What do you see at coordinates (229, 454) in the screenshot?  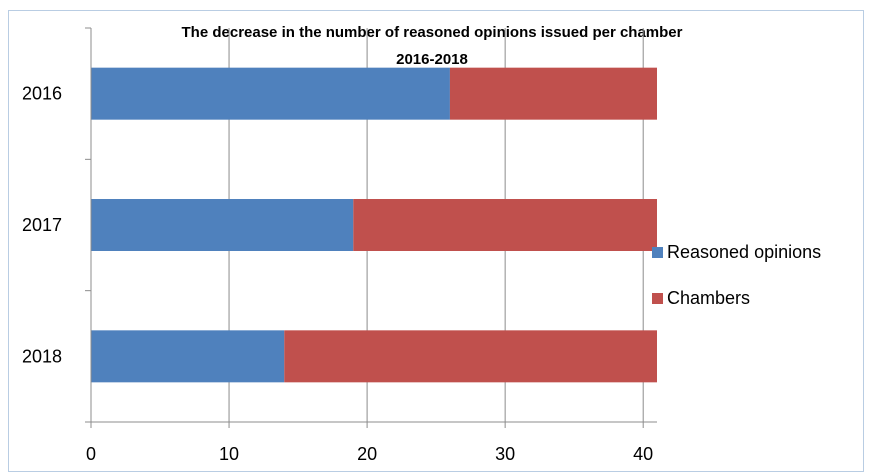 I see `x-tick-label-10: 10` at bounding box center [229, 454].